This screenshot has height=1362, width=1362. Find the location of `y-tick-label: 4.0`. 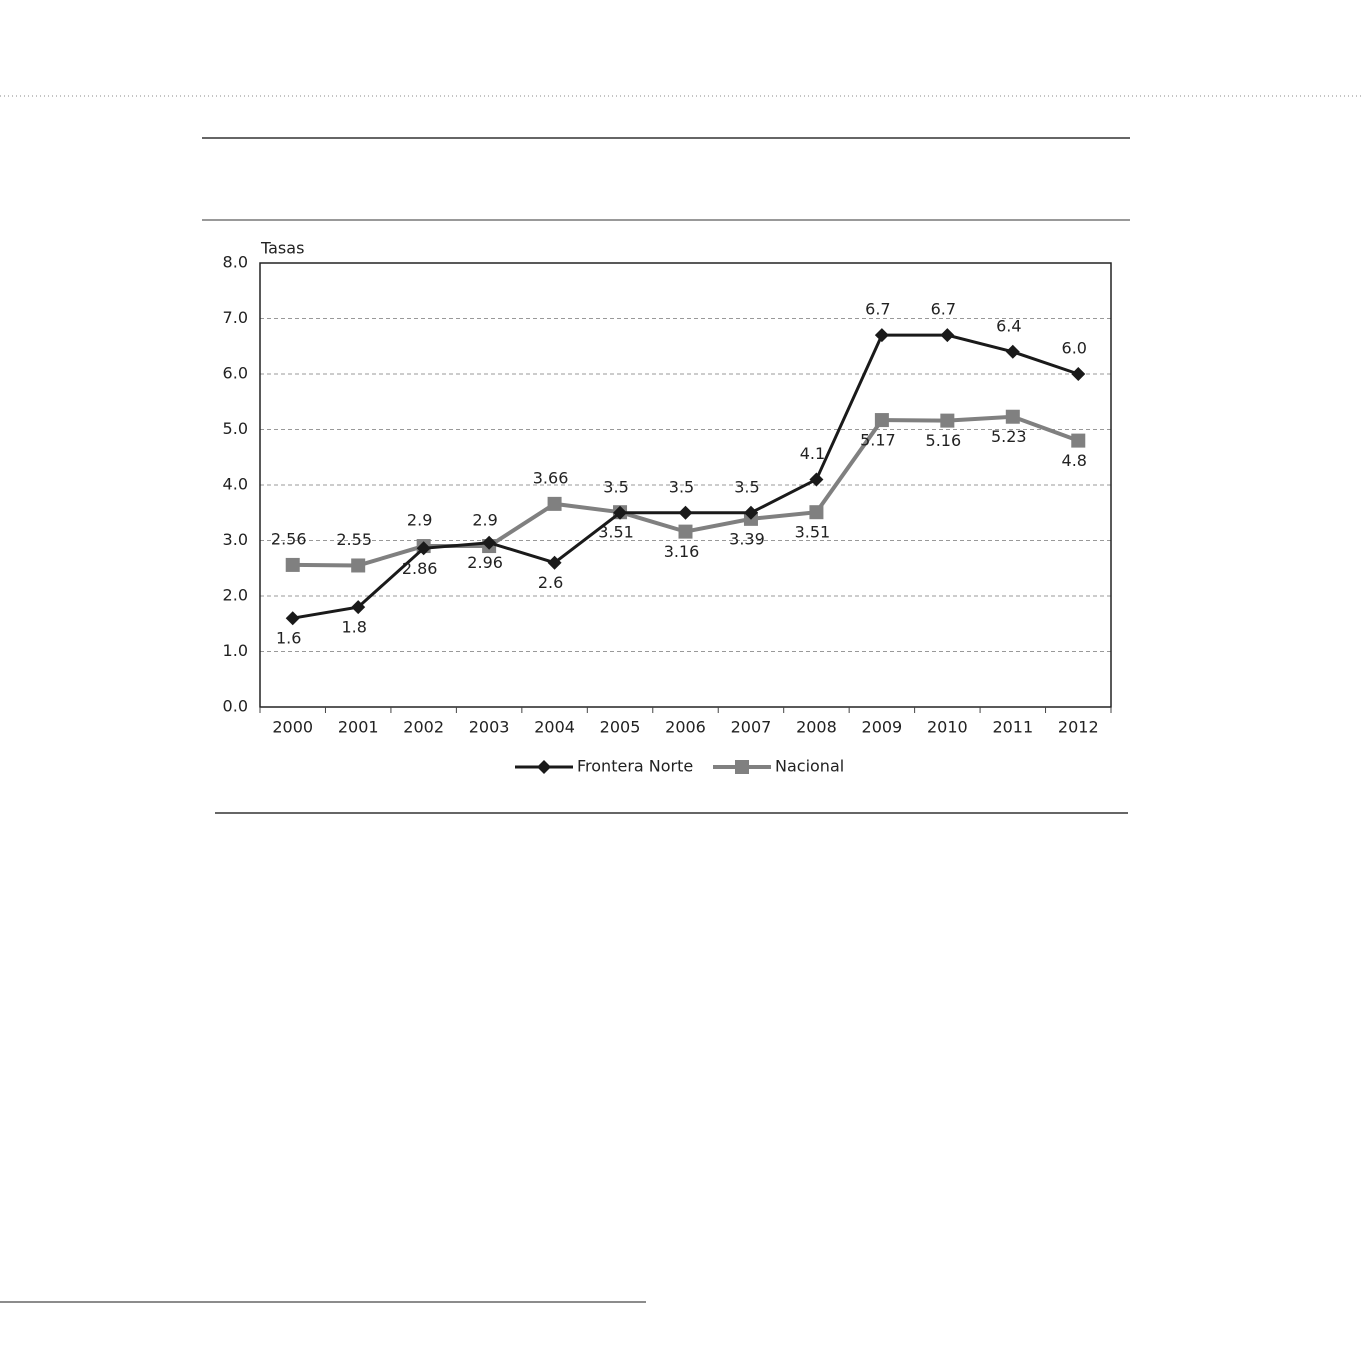

y-tick-label: 4.0 is located at coordinates (235, 484).